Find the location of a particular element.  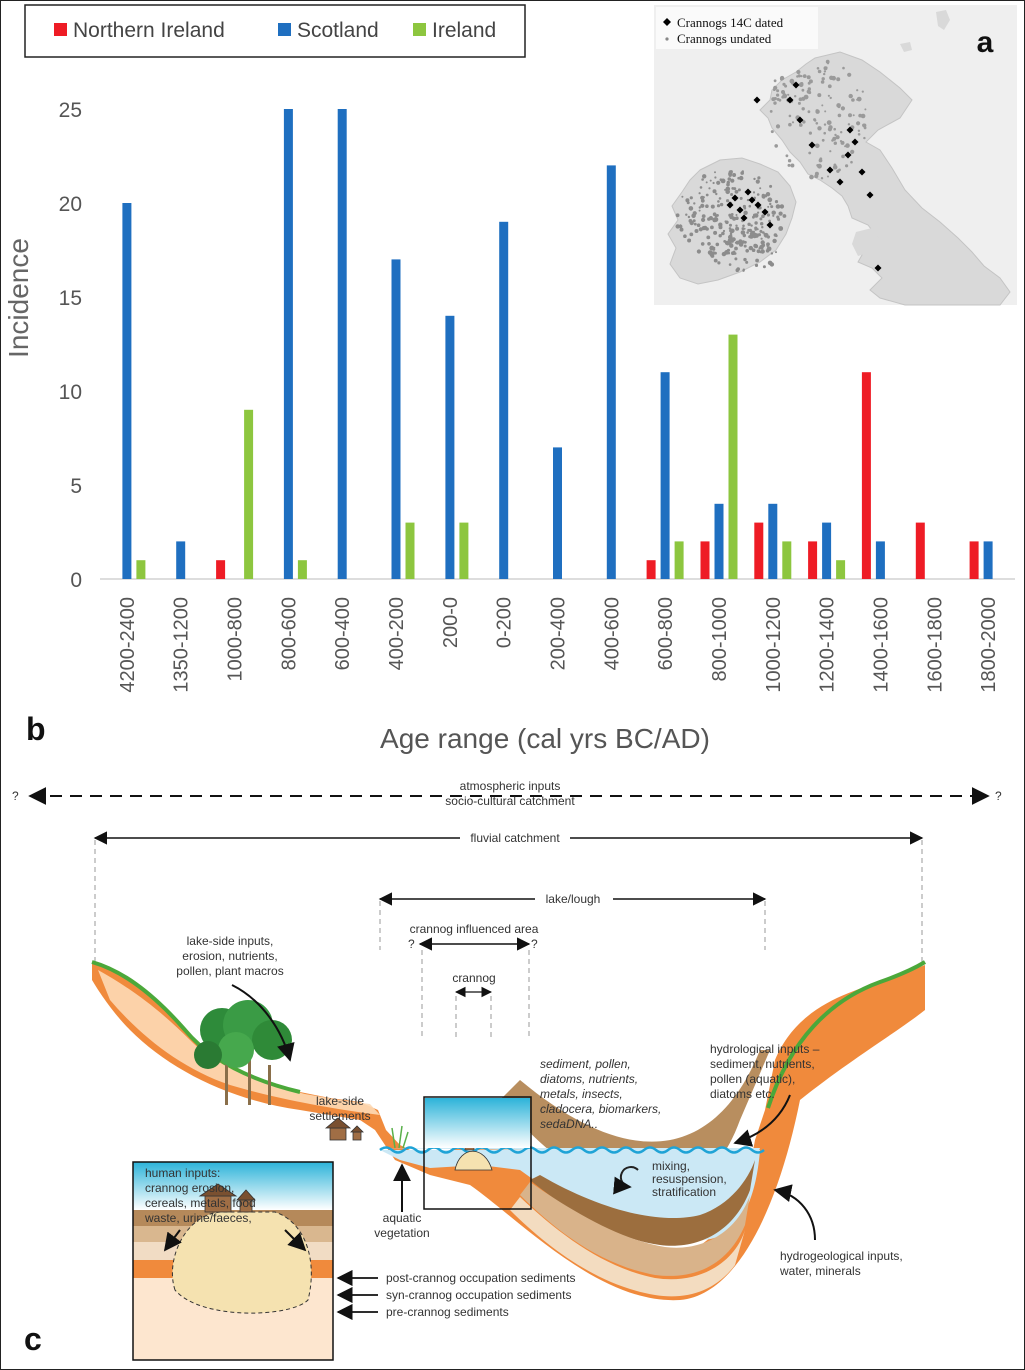

lakeside-inputs-label-2: erosion, nutrients, is located at coordinates (229, 956).